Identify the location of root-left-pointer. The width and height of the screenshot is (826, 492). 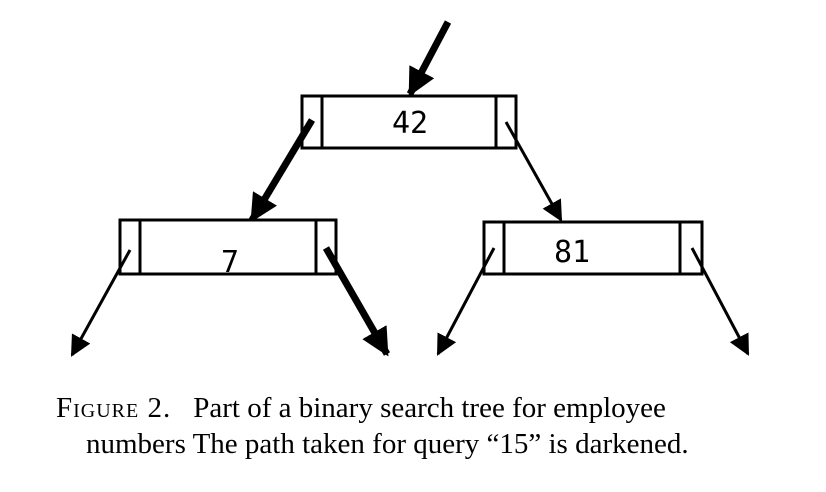
(282, 170).